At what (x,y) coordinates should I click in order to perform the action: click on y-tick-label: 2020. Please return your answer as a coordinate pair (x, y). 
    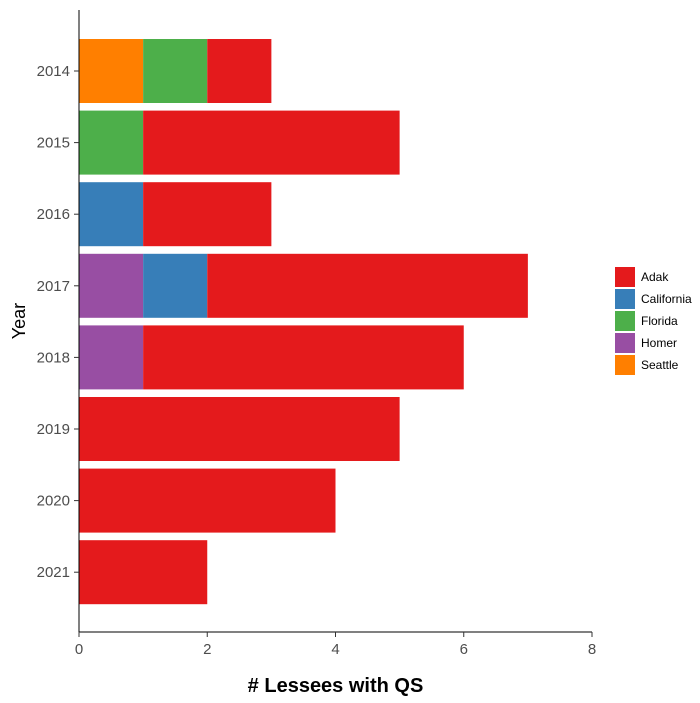
    Looking at the image, I should click on (53, 501).